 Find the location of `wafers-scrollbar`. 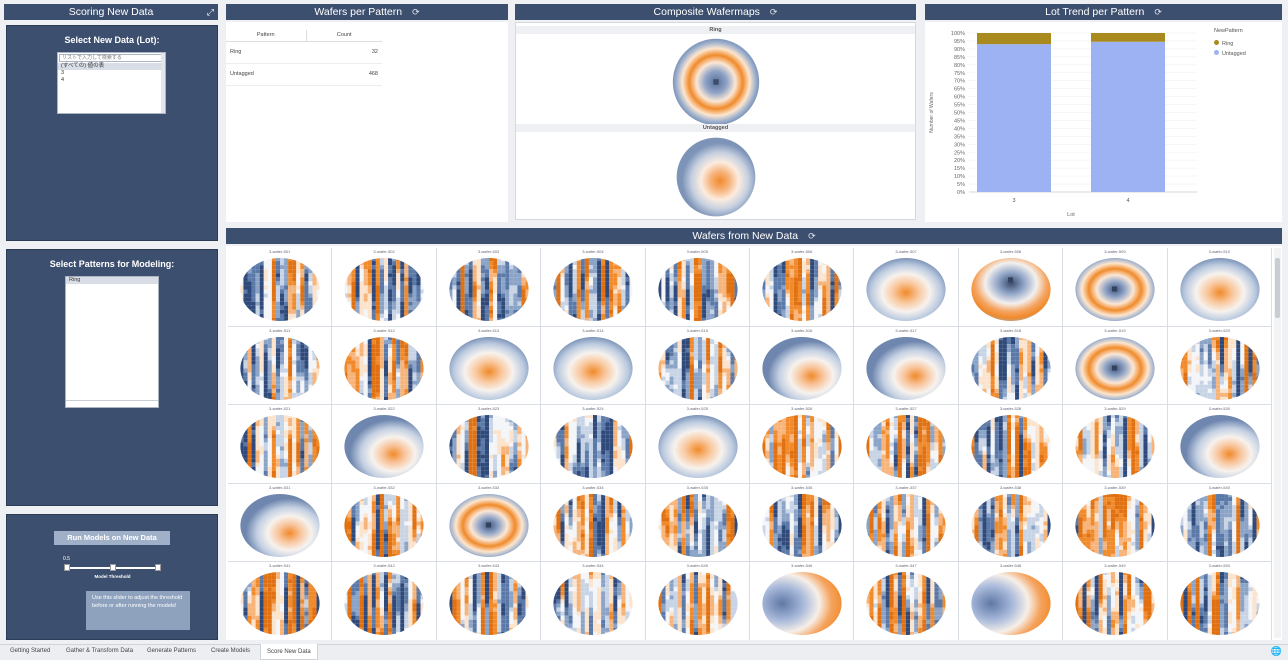

wafers-scrollbar is located at coordinates (1277, 443).